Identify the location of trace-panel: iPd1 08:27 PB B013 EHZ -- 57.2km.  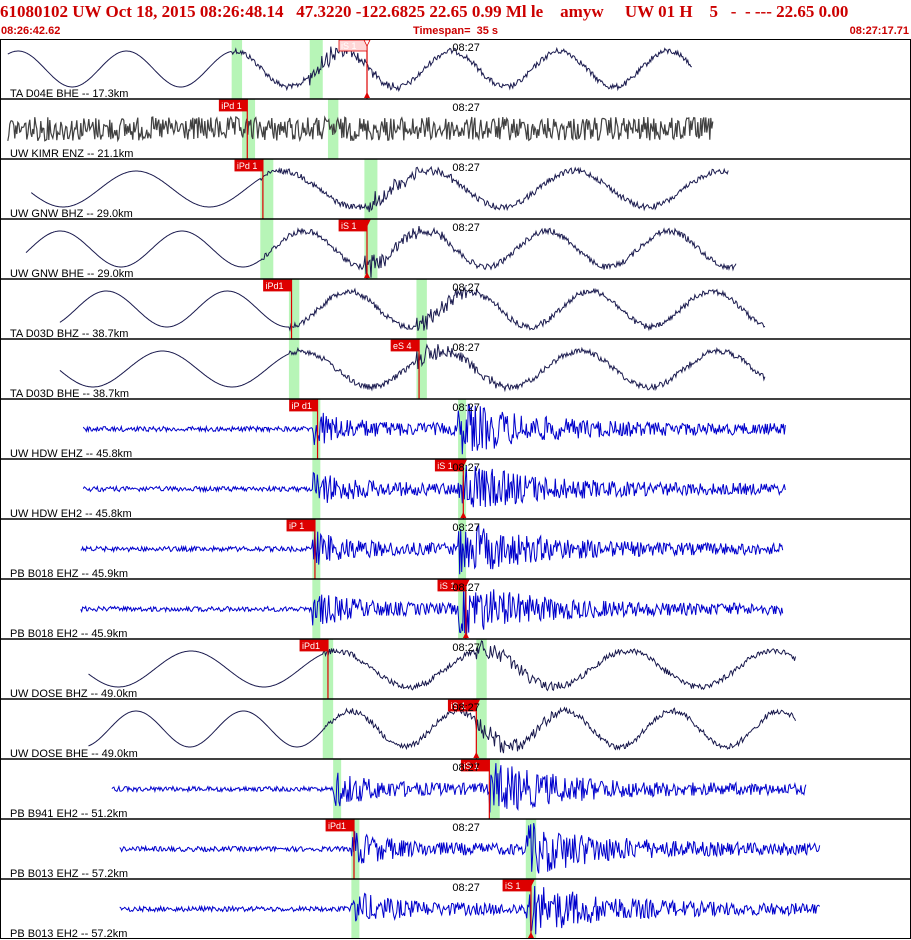
(455, 849).